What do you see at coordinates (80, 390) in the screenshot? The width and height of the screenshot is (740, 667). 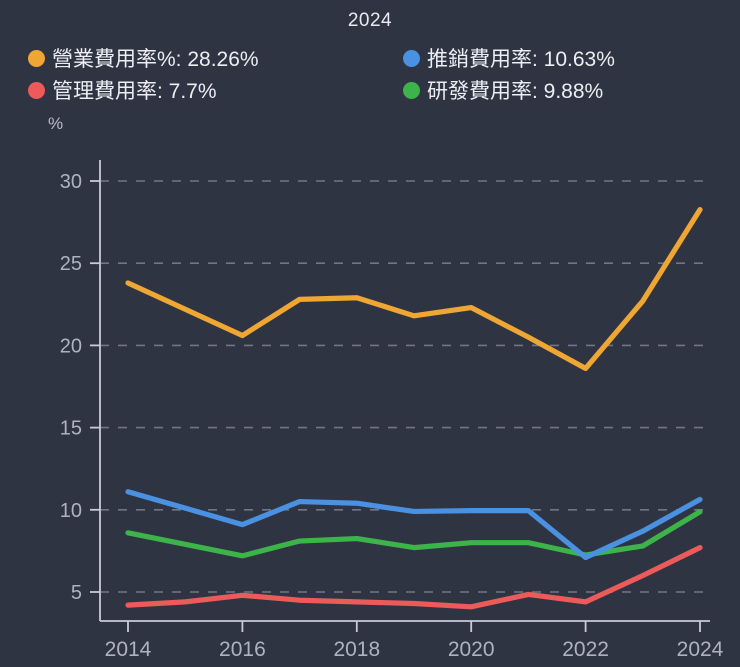 I see `y-axis: 5 10 15 20 25 30` at bounding box center [80, 390].